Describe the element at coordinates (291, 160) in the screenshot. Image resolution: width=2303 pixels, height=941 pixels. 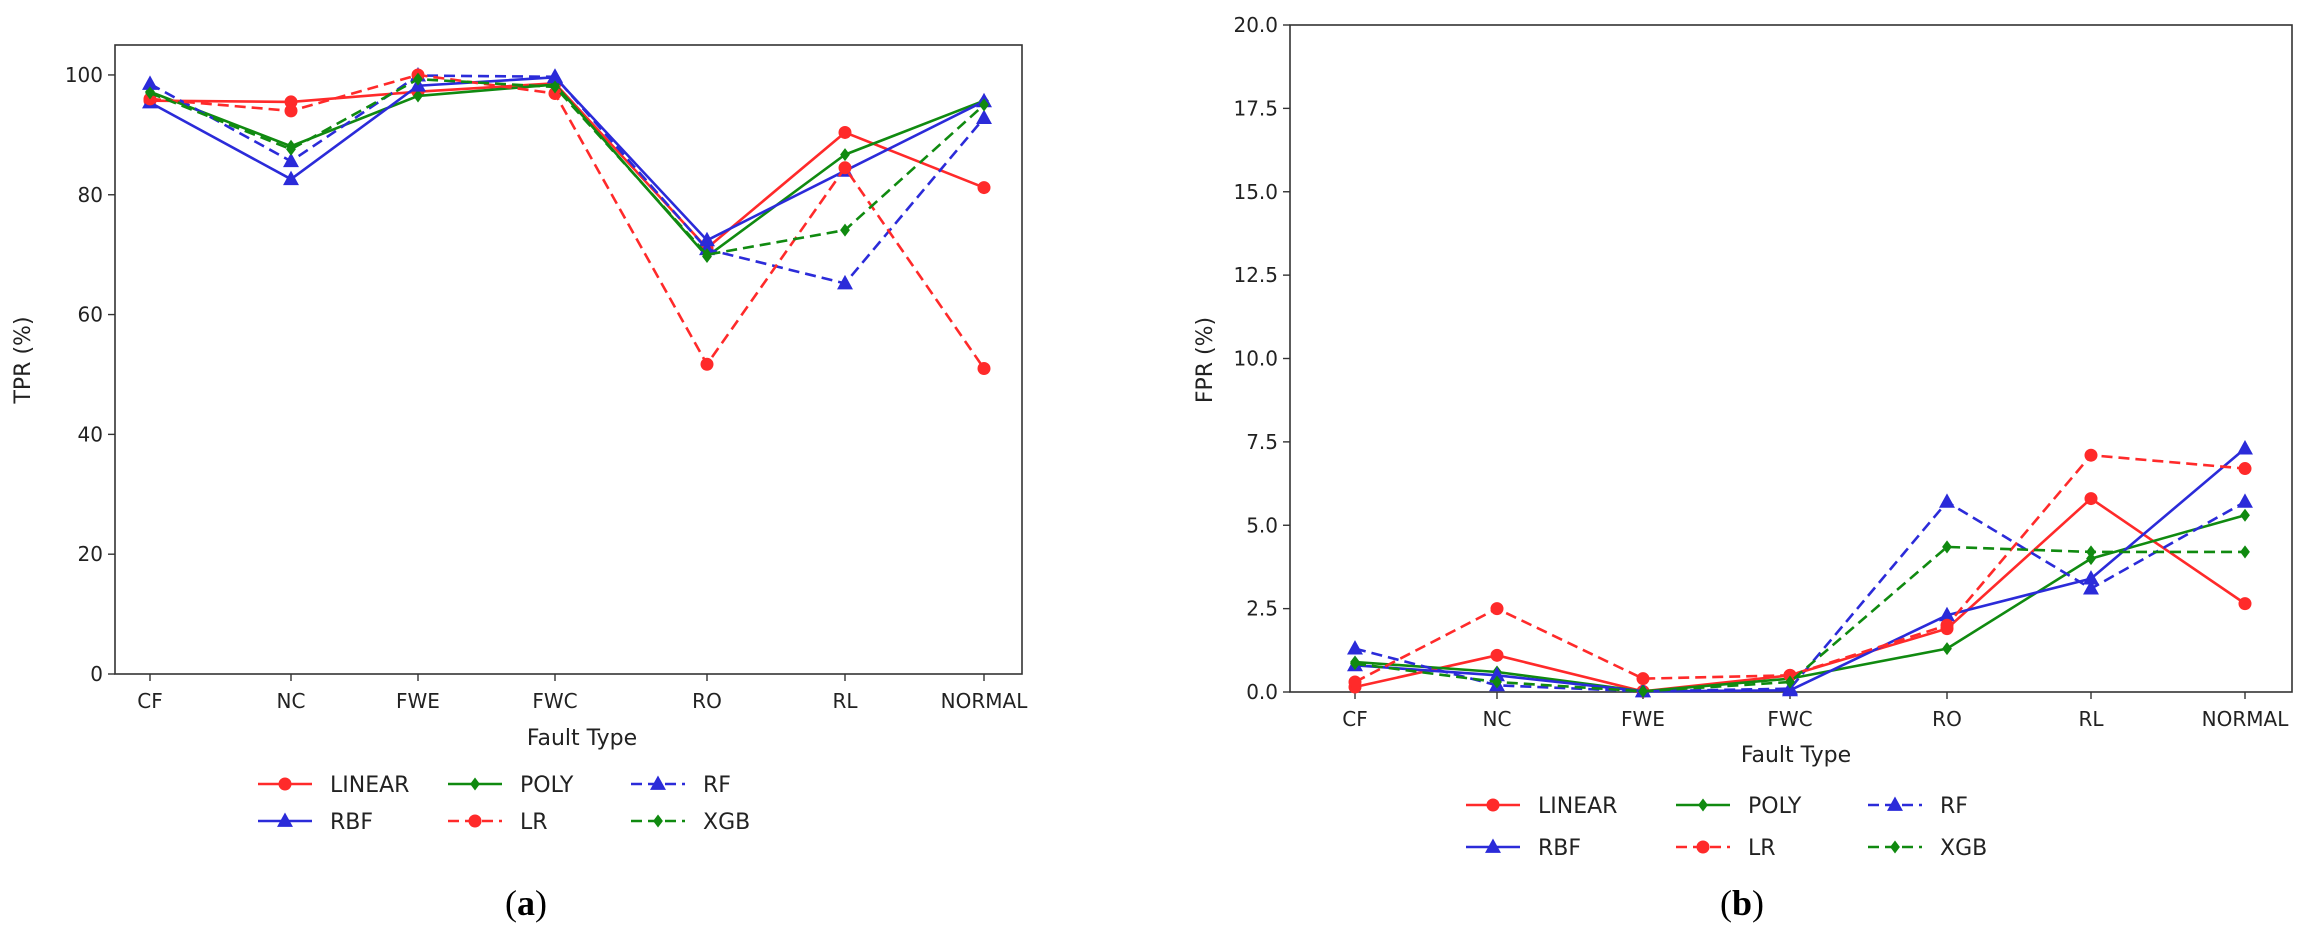
I see `data-point-rf-nc` at that location.